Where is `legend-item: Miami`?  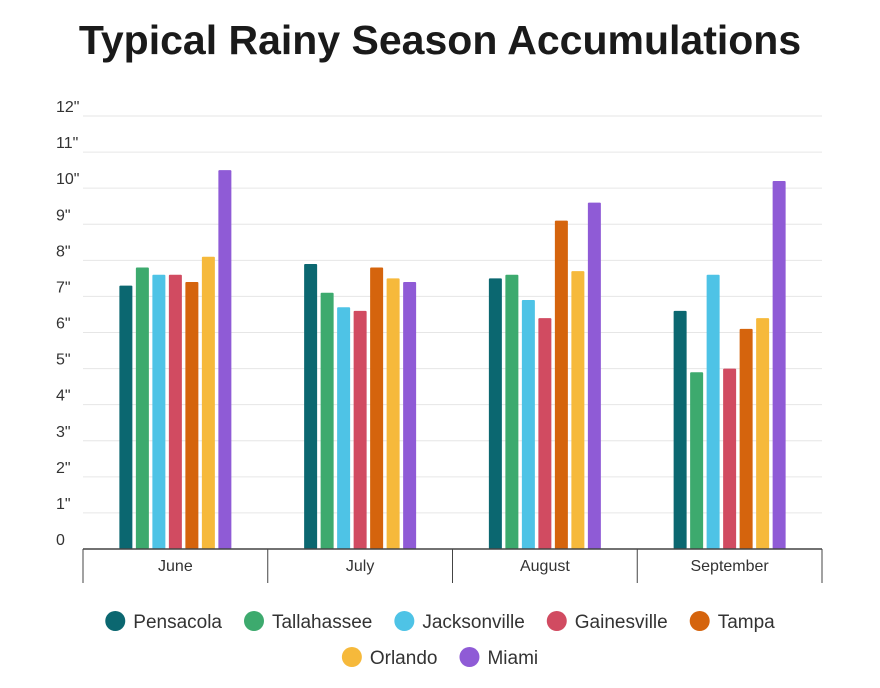
legend-item: Miami is located at coordinates (498, 658).